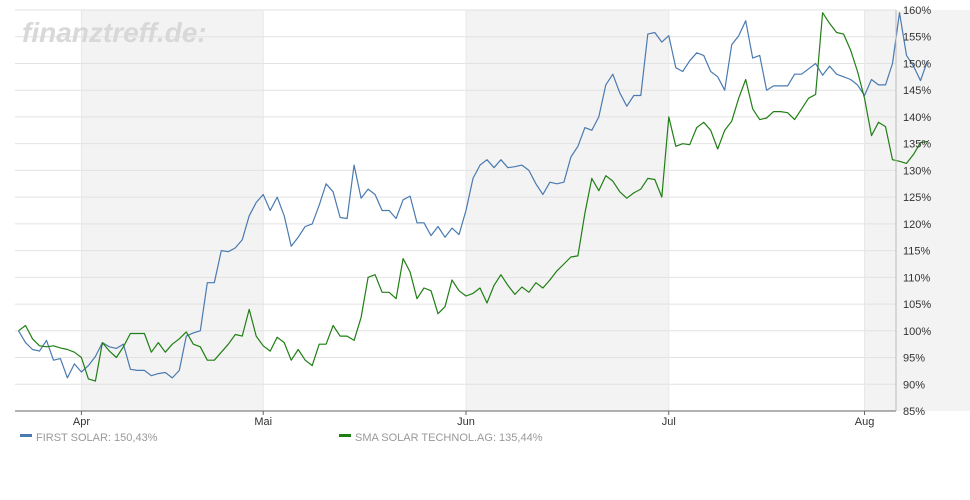 The height and width of the screenshot is (500, 970). What do you see at coordinates (917, 38) in the screenshot?
I see `y-tick-label: 155%` at bounding box center [917, 38].